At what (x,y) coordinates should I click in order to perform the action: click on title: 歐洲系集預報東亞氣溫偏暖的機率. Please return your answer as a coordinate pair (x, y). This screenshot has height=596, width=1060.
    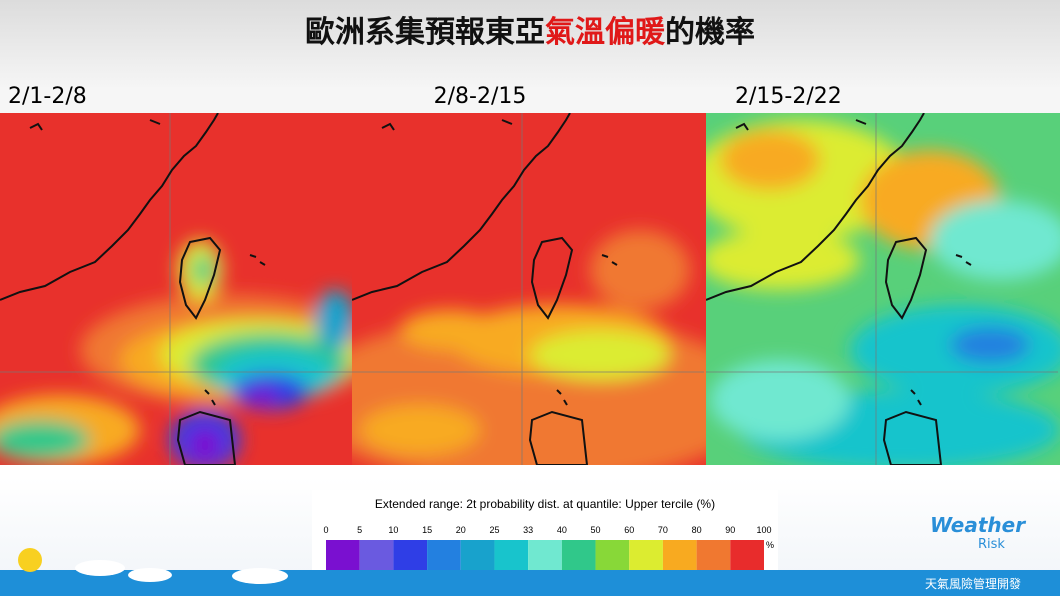
    Looking at the image, I should click on (530, 32).